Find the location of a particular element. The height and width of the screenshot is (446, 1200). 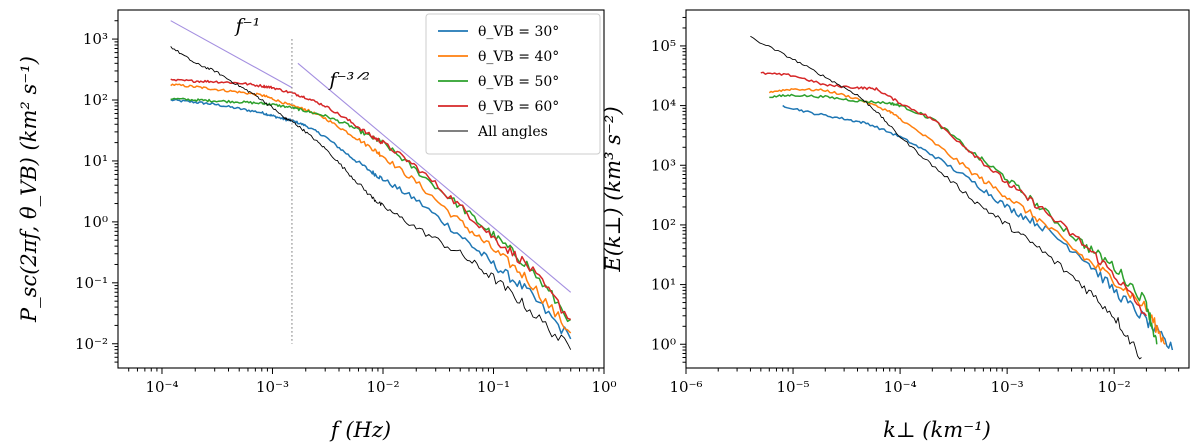

legend-label-all: All angles is located at coordinates (512, 132).